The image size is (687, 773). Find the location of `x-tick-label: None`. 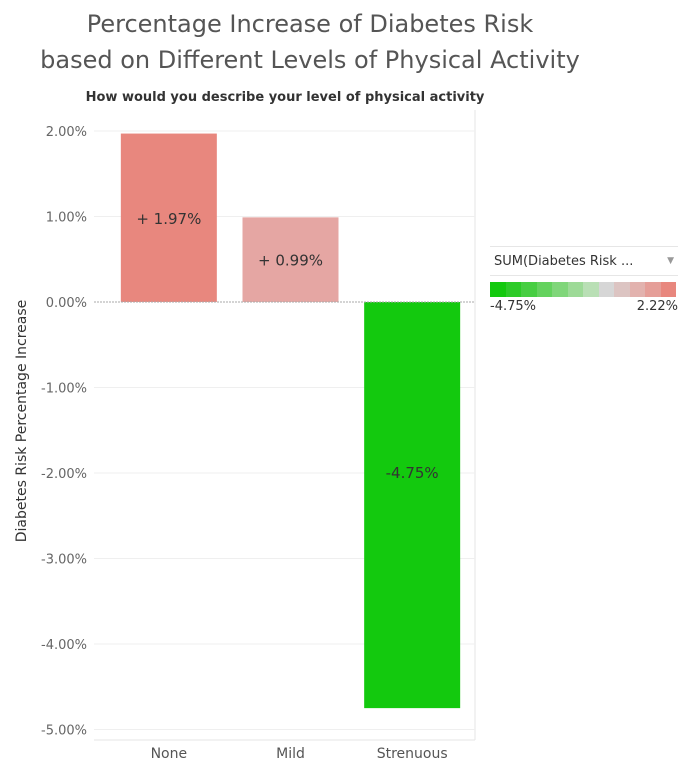

x-tick-label: None is located at coordinates (169, 754).